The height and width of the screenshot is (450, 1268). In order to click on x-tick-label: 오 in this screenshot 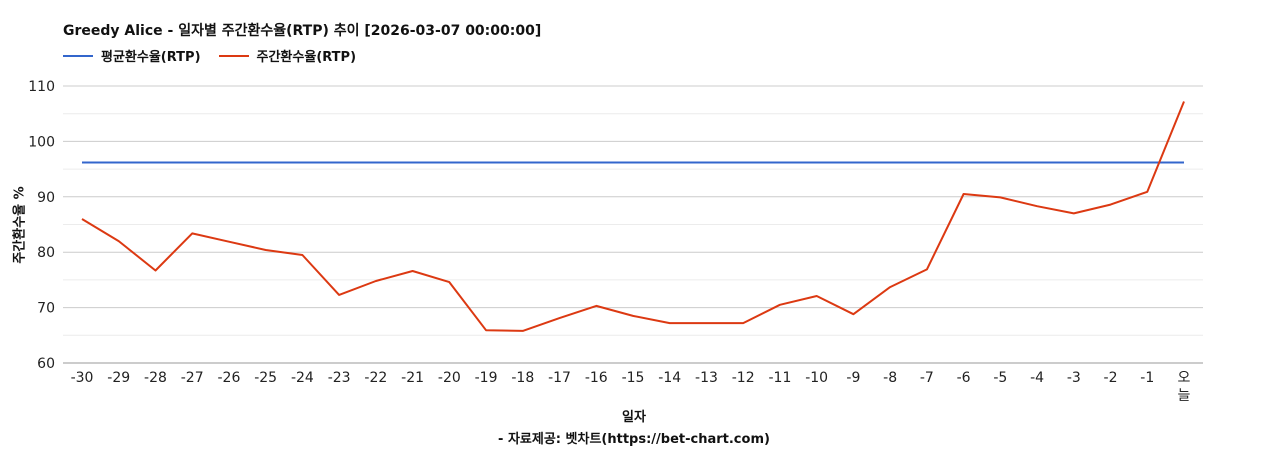, I will do `click(1184, 378)`.